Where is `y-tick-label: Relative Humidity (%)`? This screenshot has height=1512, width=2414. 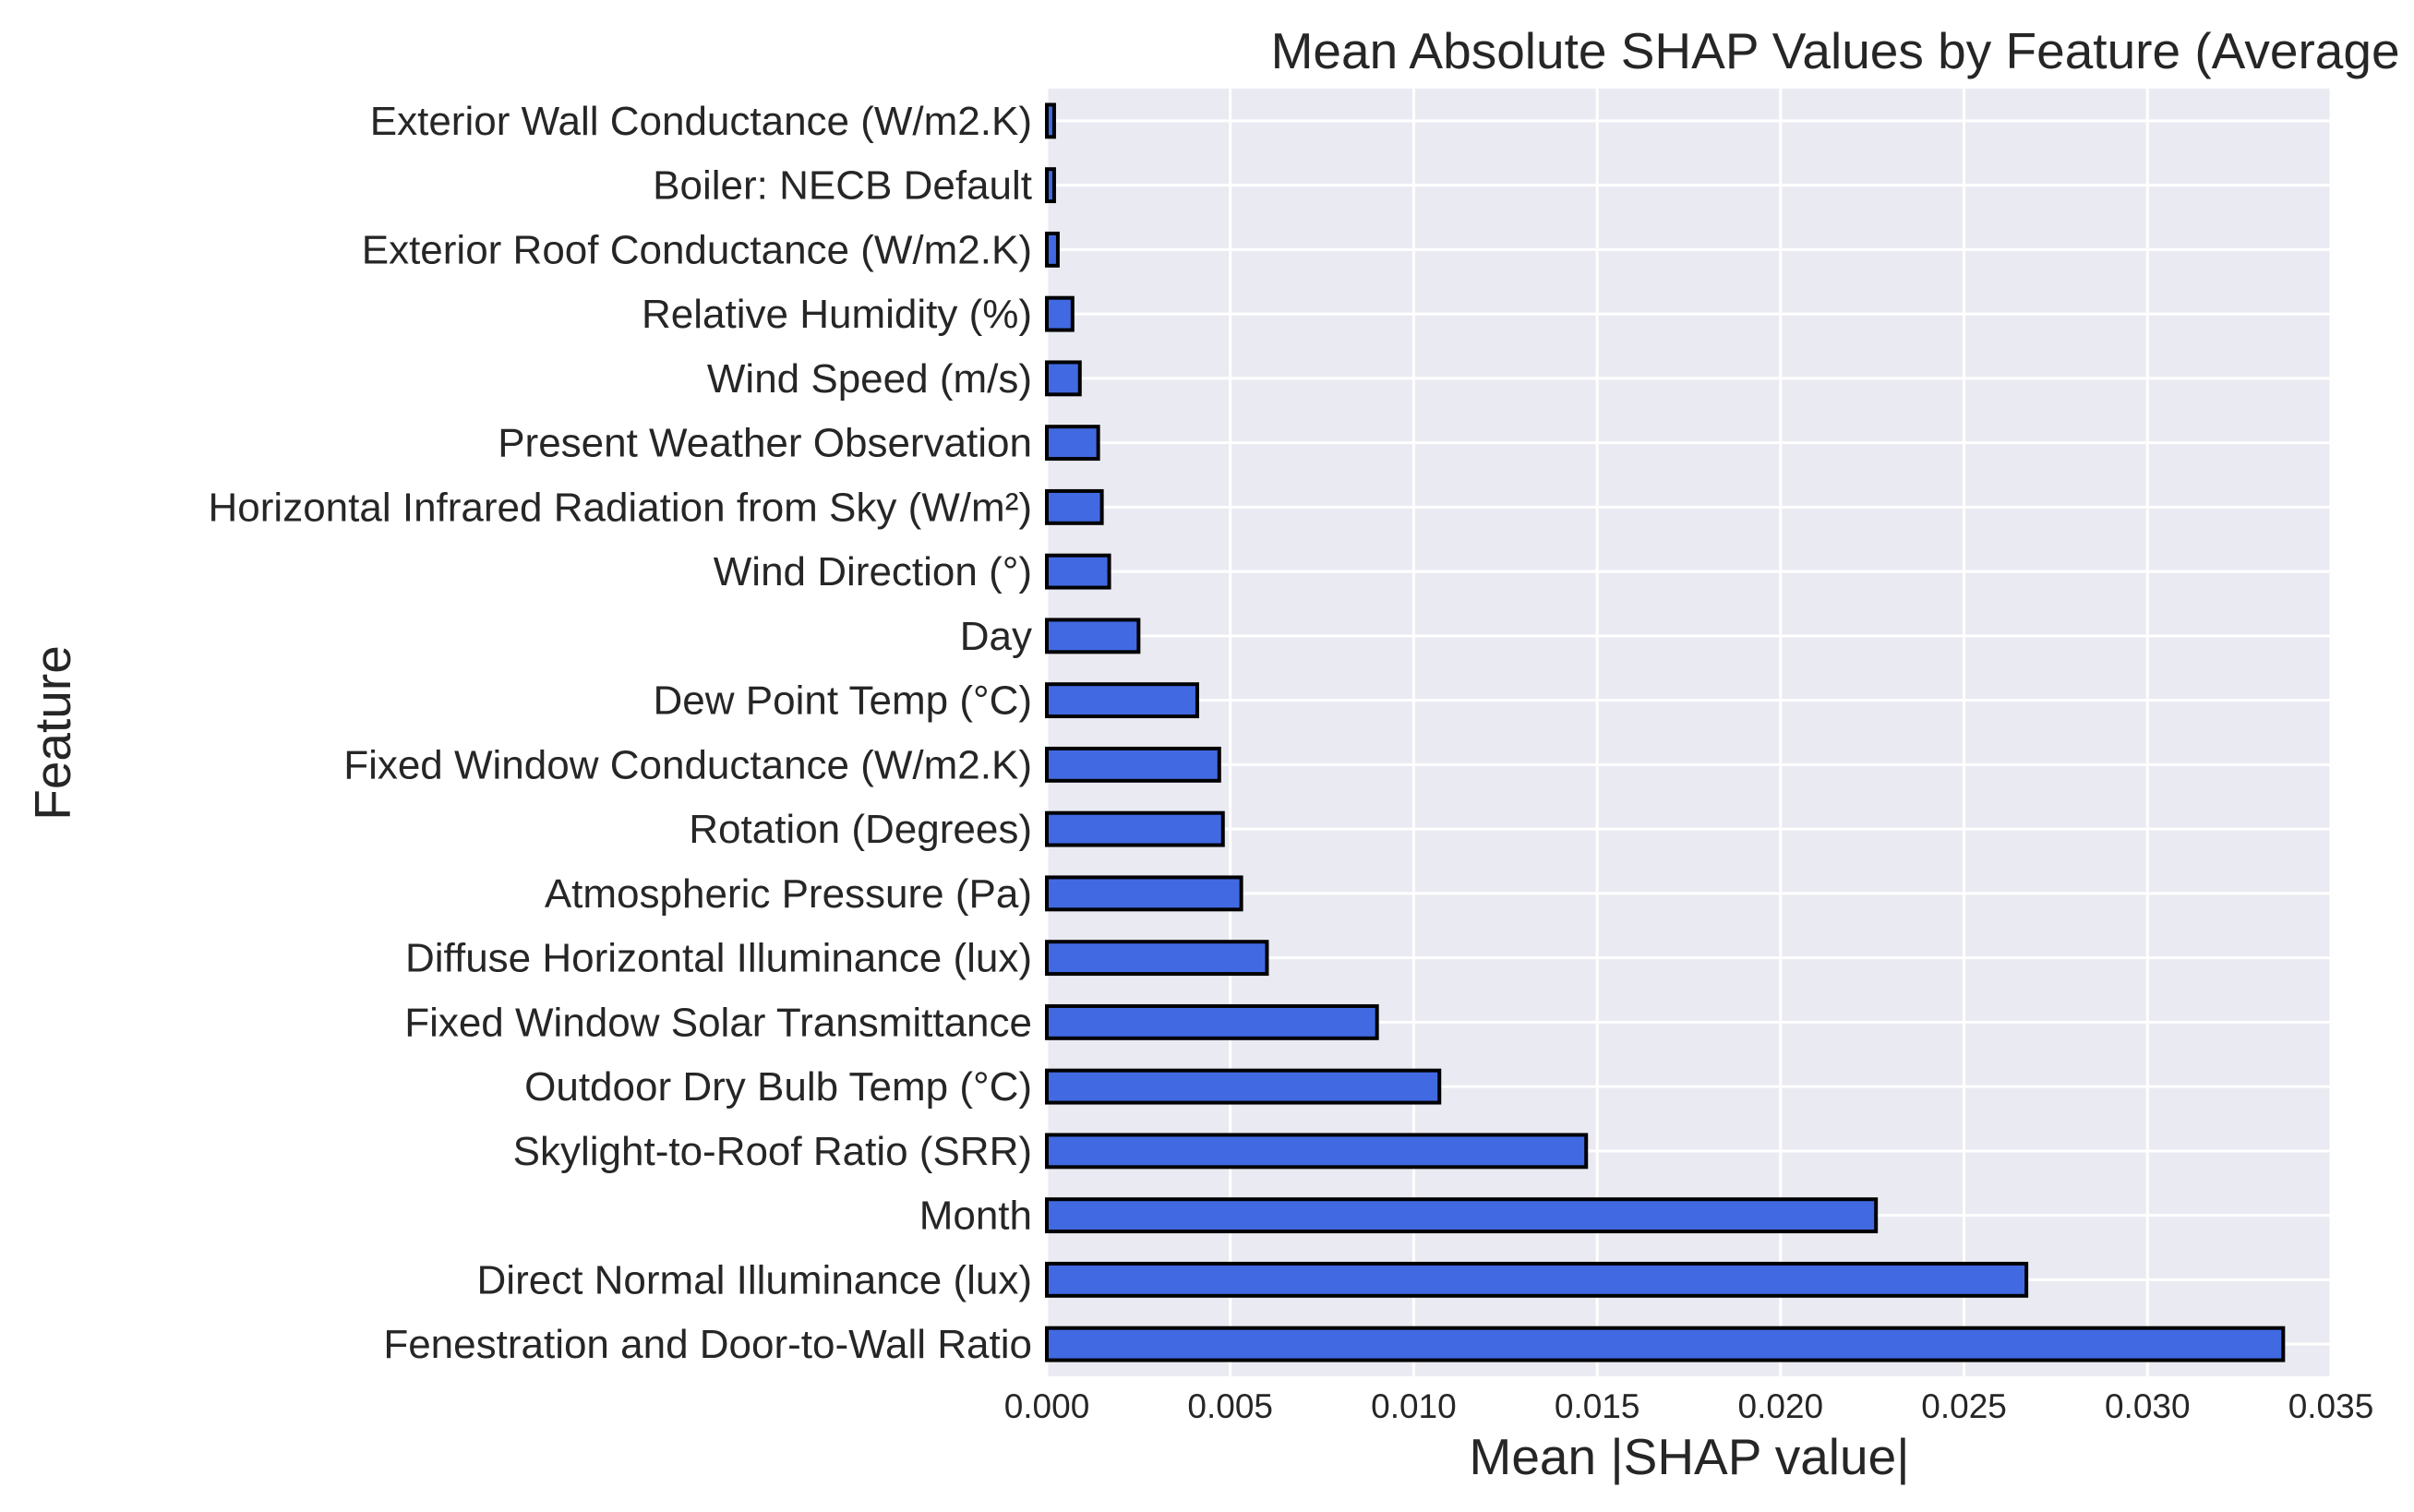
y-tick-label: Relative Humidity (%) is located at coordinates (837, 314).